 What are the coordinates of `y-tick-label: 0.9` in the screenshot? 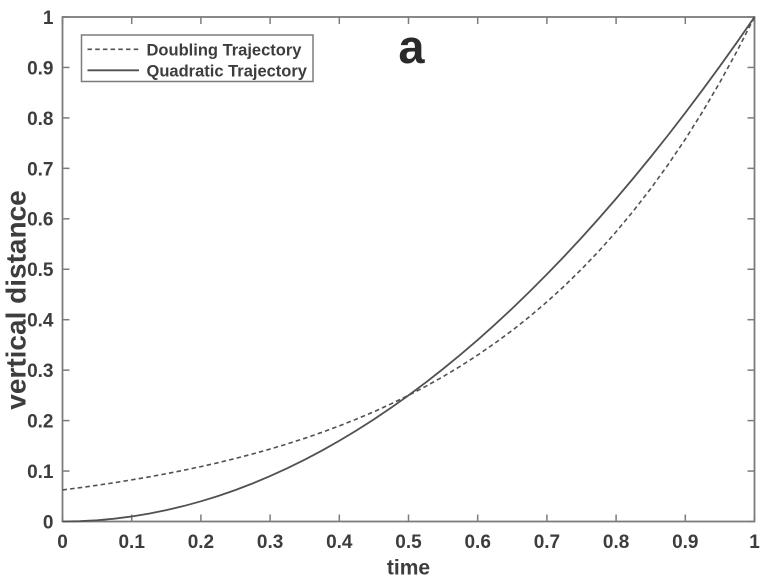 It's located at (40, 68).